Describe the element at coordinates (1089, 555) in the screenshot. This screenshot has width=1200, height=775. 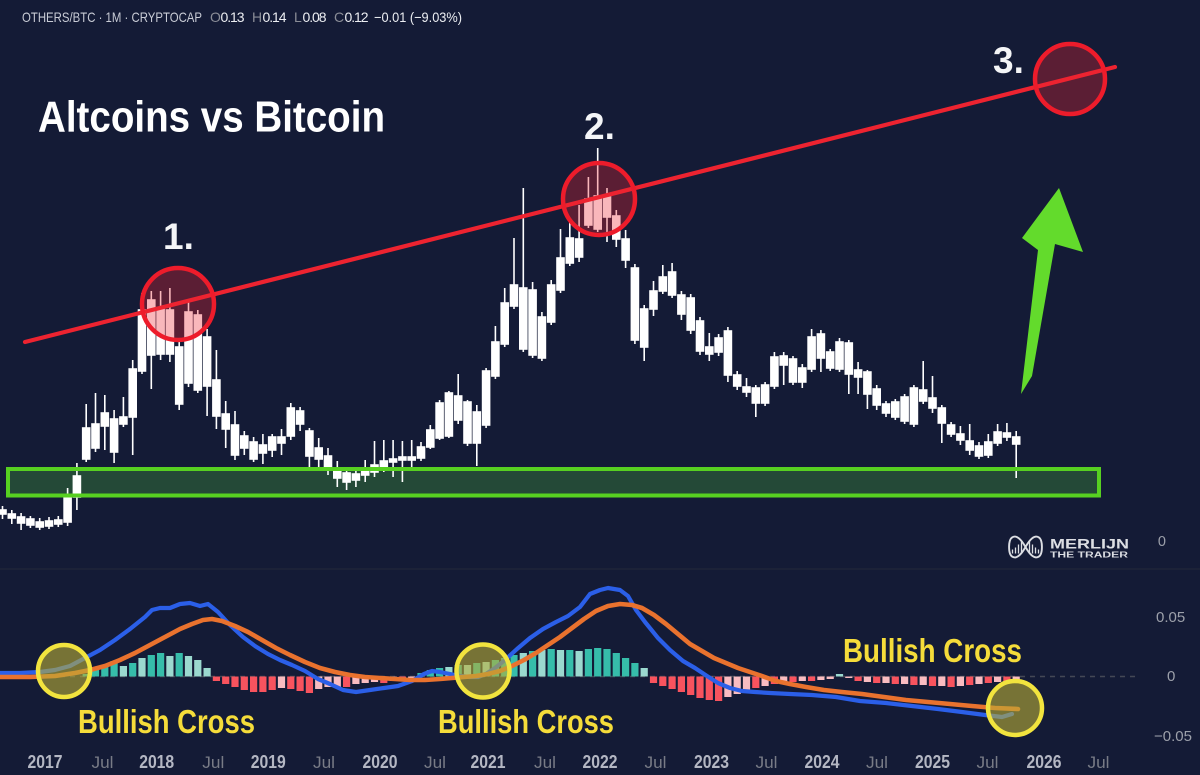
I see `svg-text: THE TRADER` at that location.